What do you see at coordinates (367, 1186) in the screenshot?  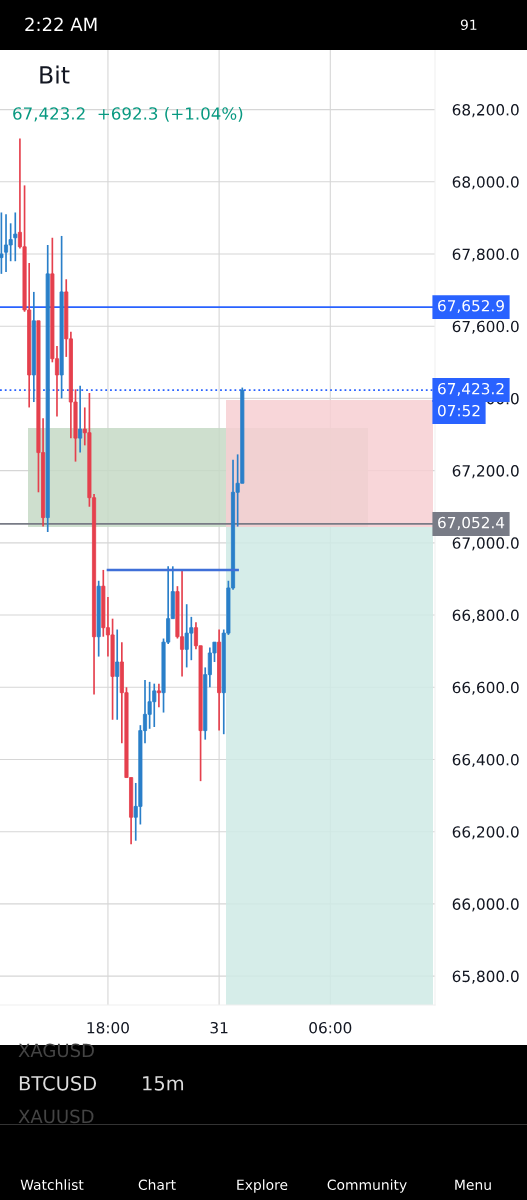 I see `text: Community` at bounding box center [367, 1186].